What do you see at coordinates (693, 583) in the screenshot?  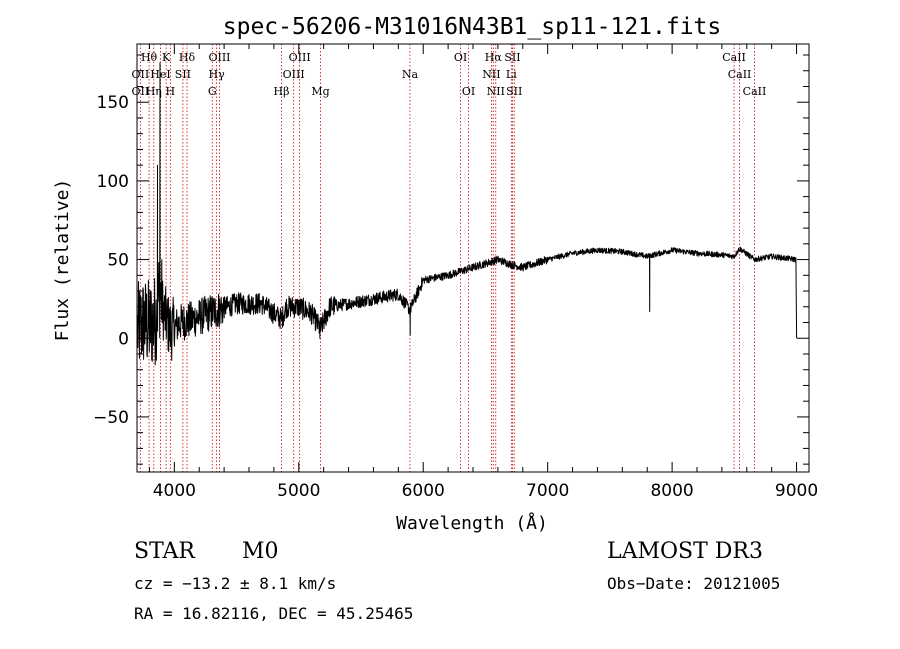 I see `obs-date: Obs−Date: 20121005` at bounding box center [693, 583].